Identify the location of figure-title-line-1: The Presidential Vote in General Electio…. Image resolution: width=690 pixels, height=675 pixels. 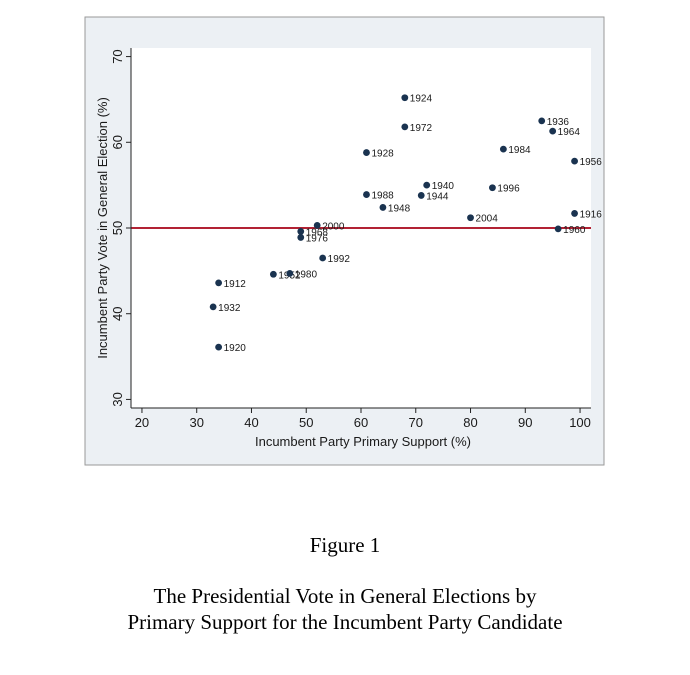
(345, 596).